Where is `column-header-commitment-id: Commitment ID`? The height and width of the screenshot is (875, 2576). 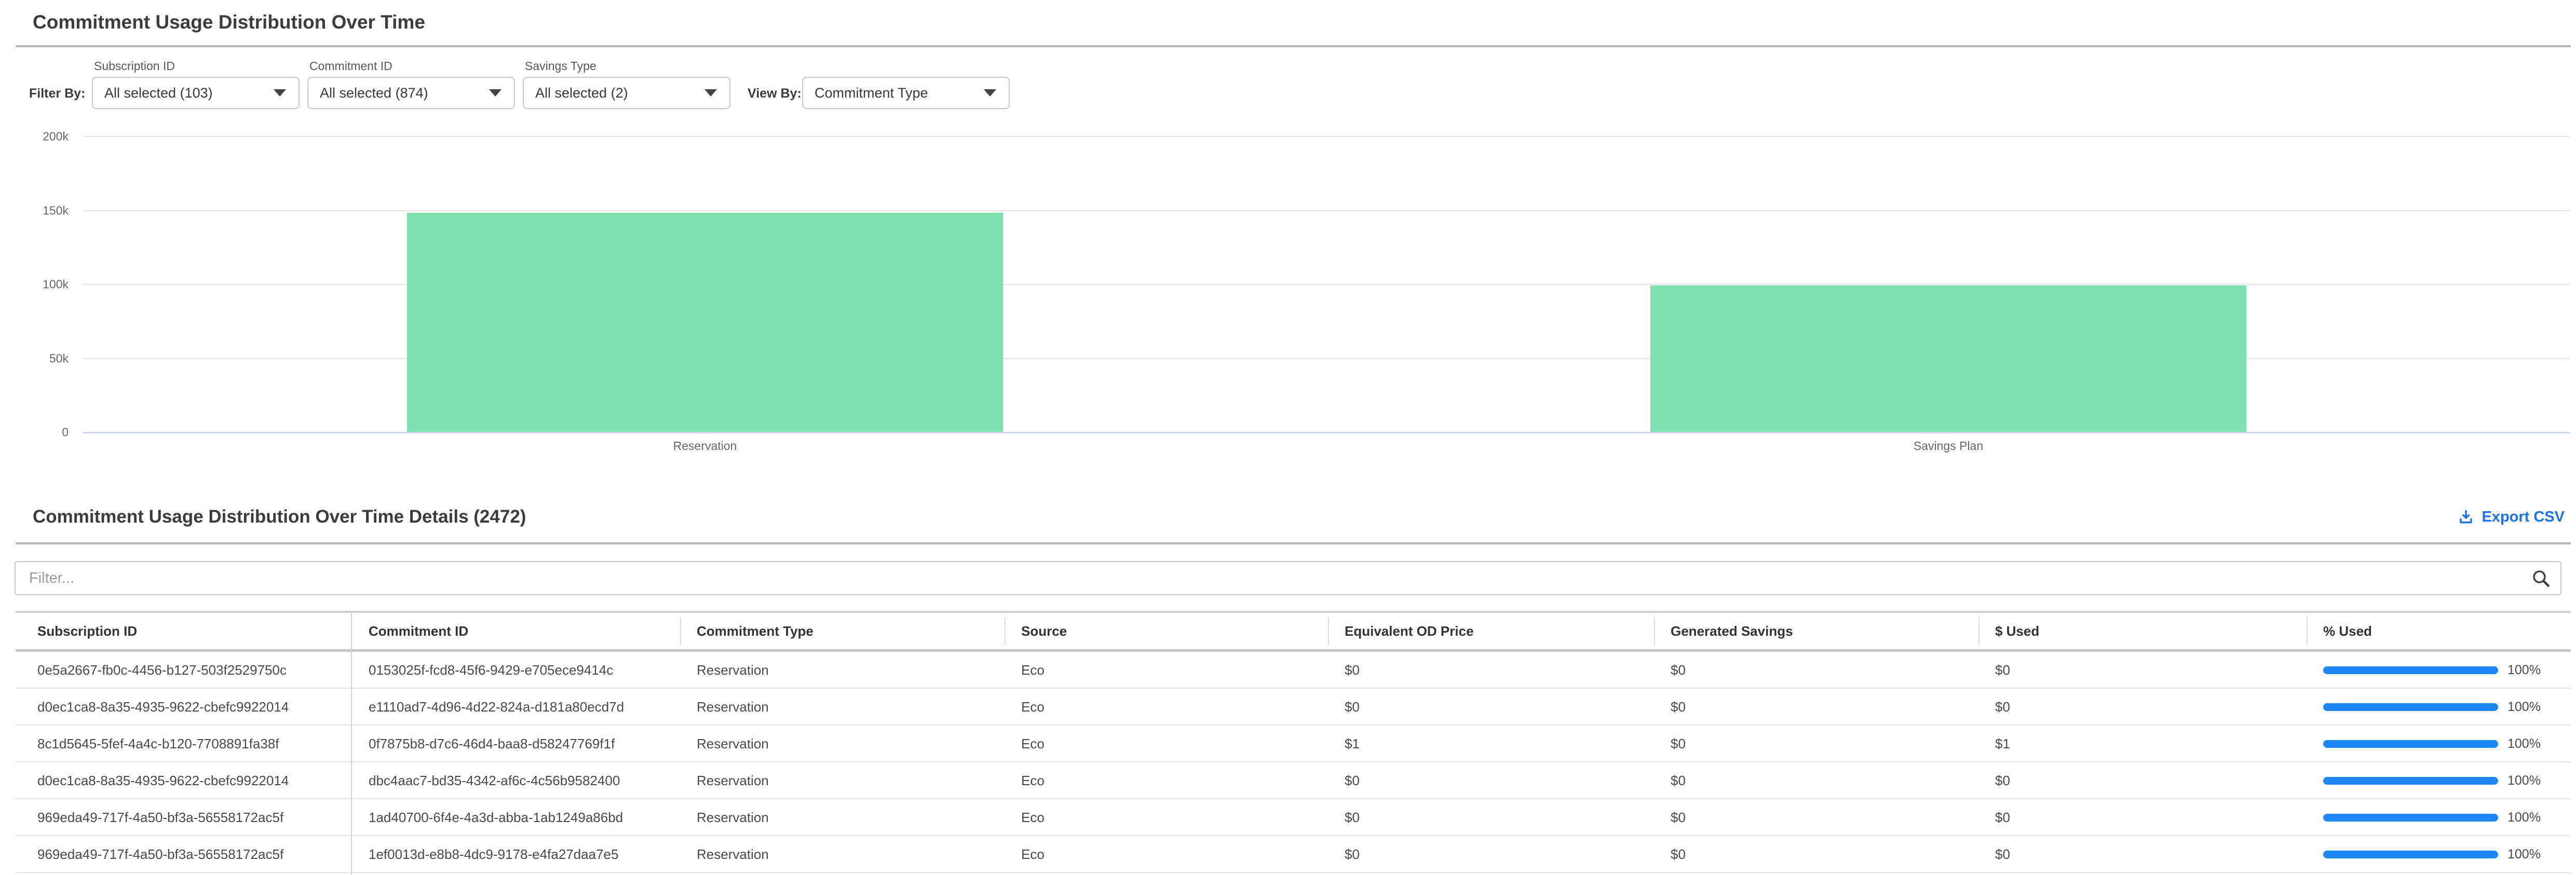
column-header-commitment-id: Commitment ID is located at coordinates (419, 631).